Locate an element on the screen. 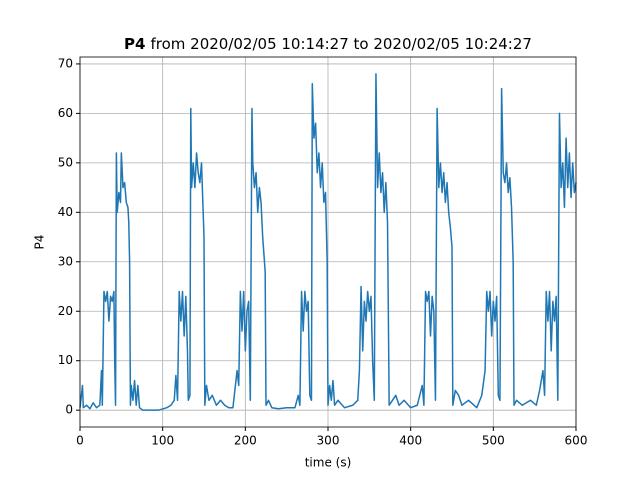 Image resolution: width=640 pixels, height=480 pixels. y-tick-label: 50 is located at coordinates (65, 162).